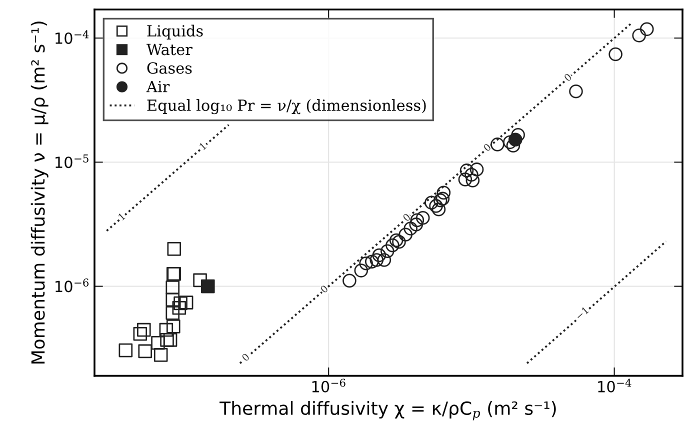 The width and height of the screenshot is (700, 431). Describe the element at coordinates (72, 37) in the screenshot. I see `y-tick-label: 10$^{−4}$` at that location.